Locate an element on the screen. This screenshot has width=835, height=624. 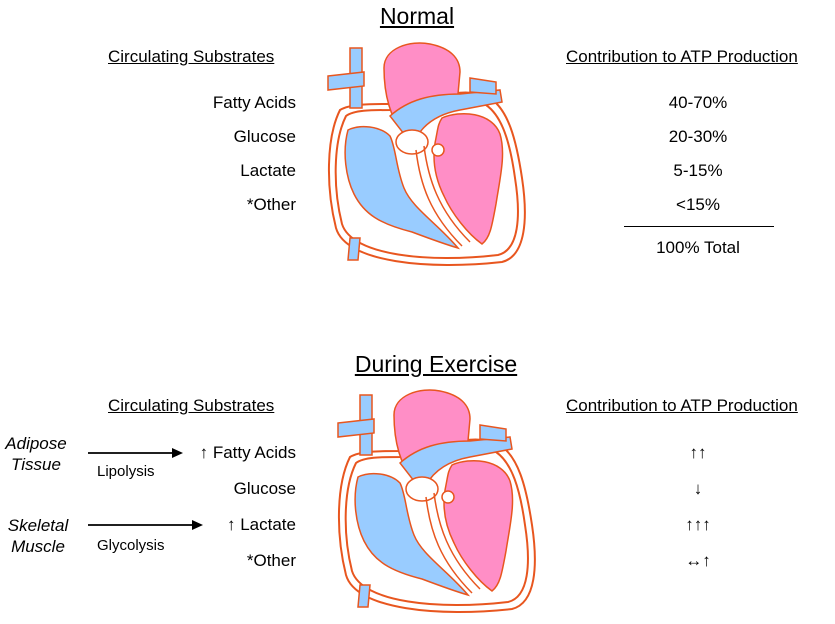
process-glycolysis: Glycolysis is located at coordinates (131, 545).